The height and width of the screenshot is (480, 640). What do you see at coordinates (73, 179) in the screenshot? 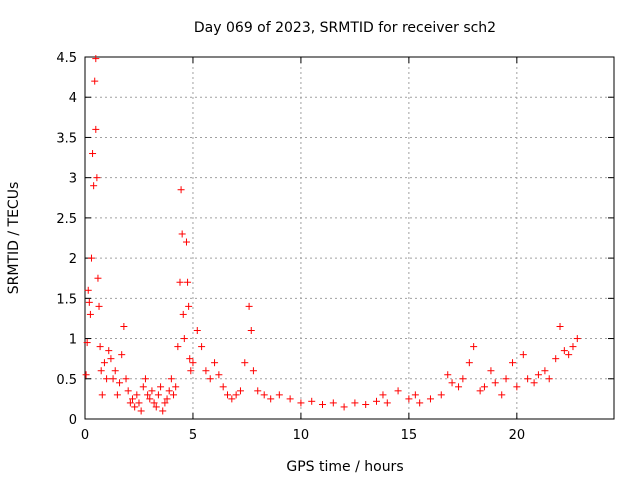
I see `y-tick-label: 3` at bounding box center [73, 179].